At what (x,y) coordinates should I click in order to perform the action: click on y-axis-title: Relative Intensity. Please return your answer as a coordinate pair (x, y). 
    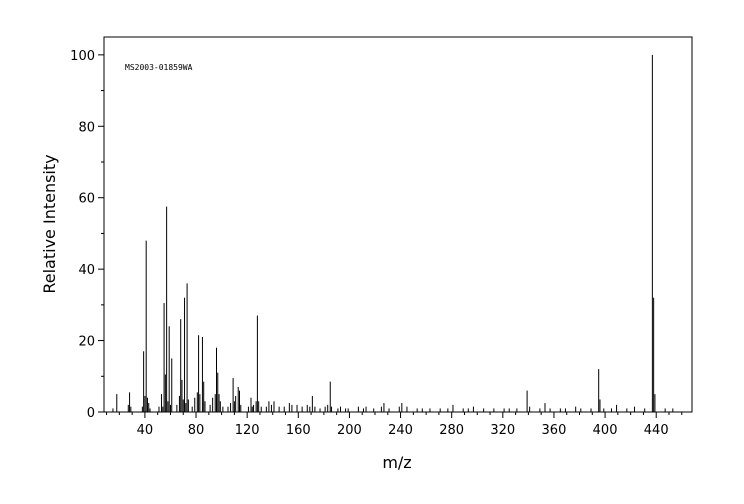
    Looking at the image, I should click on (49, 223).